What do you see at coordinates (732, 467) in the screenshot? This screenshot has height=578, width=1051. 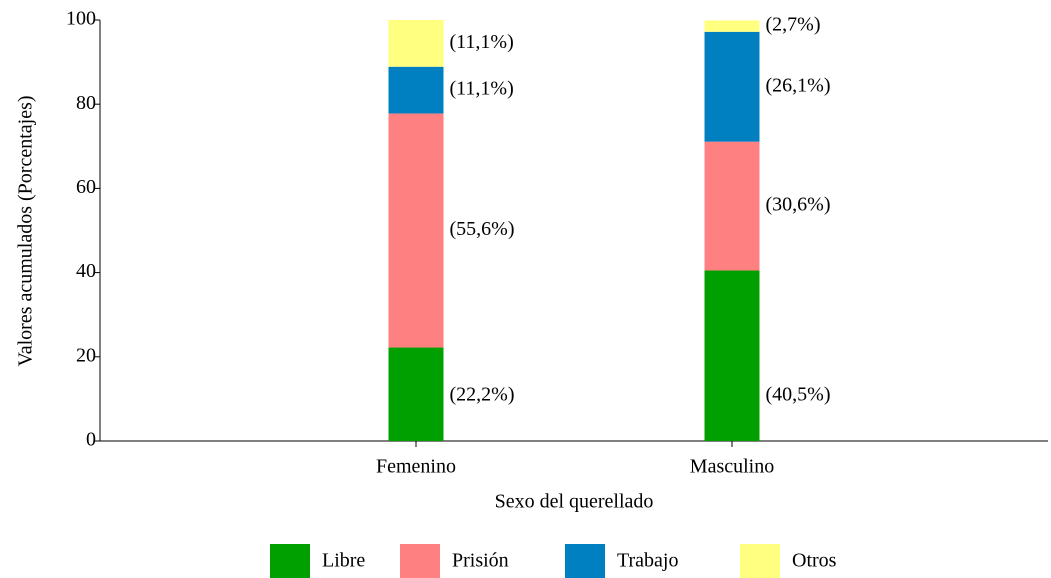 I see `x-tick-label: Masculino` at bounding box center [732, 467].